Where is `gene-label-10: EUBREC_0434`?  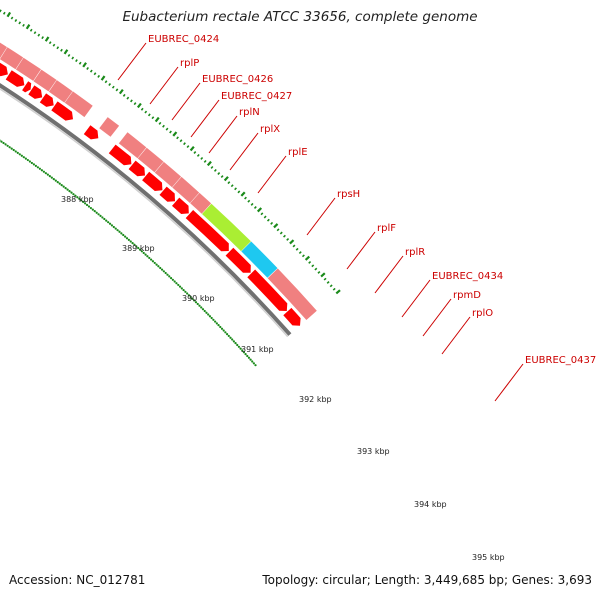
gene-label-10: EUBREC_0434 is located at coordinates (467, 276).